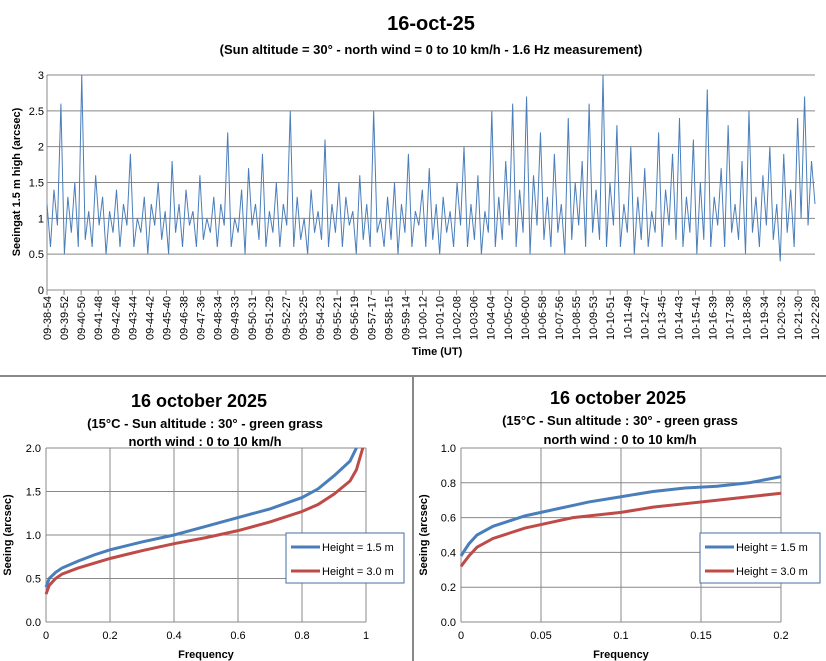 This screenshot has width=826, height=661. Describe the element at coordinates (48, 318) in the screenshot. I see `x-tick-label: 09-38-54` at that location.